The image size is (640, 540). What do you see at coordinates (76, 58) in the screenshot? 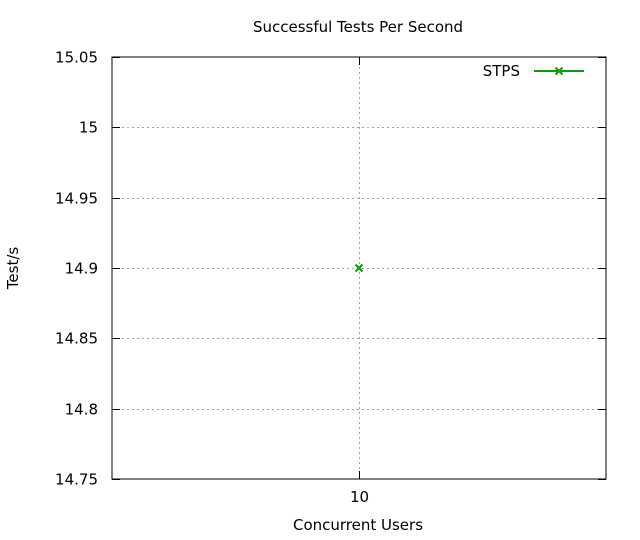
I see `y-tick-label: 15.05` at bounding box center [76, 58].